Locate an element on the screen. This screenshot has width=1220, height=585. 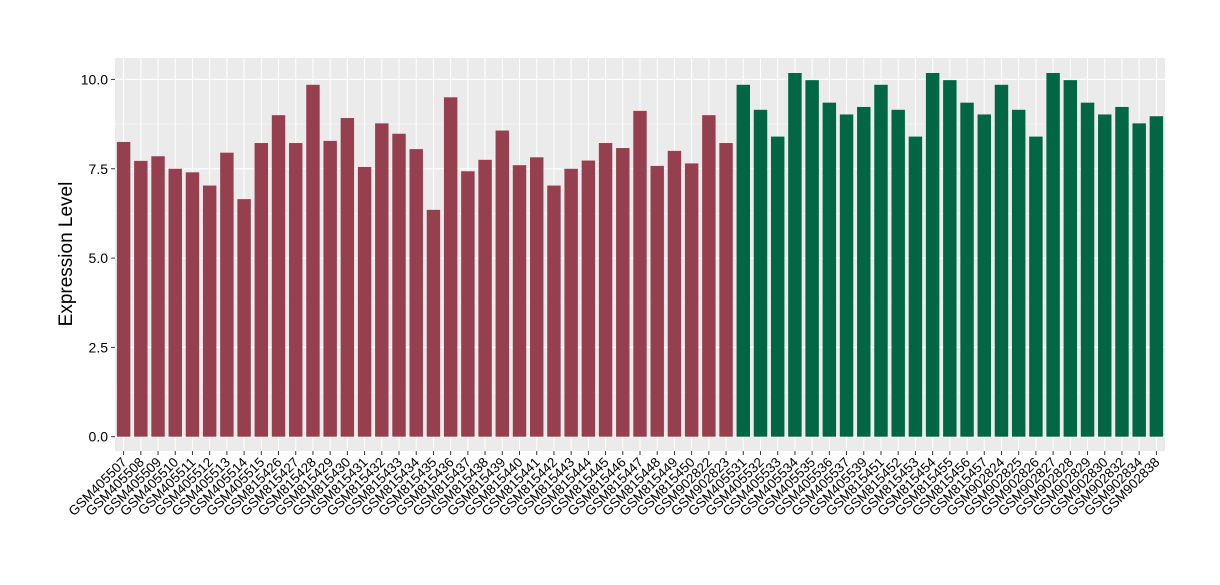
bar-GSM405536 is located at coordinates (829, 269).